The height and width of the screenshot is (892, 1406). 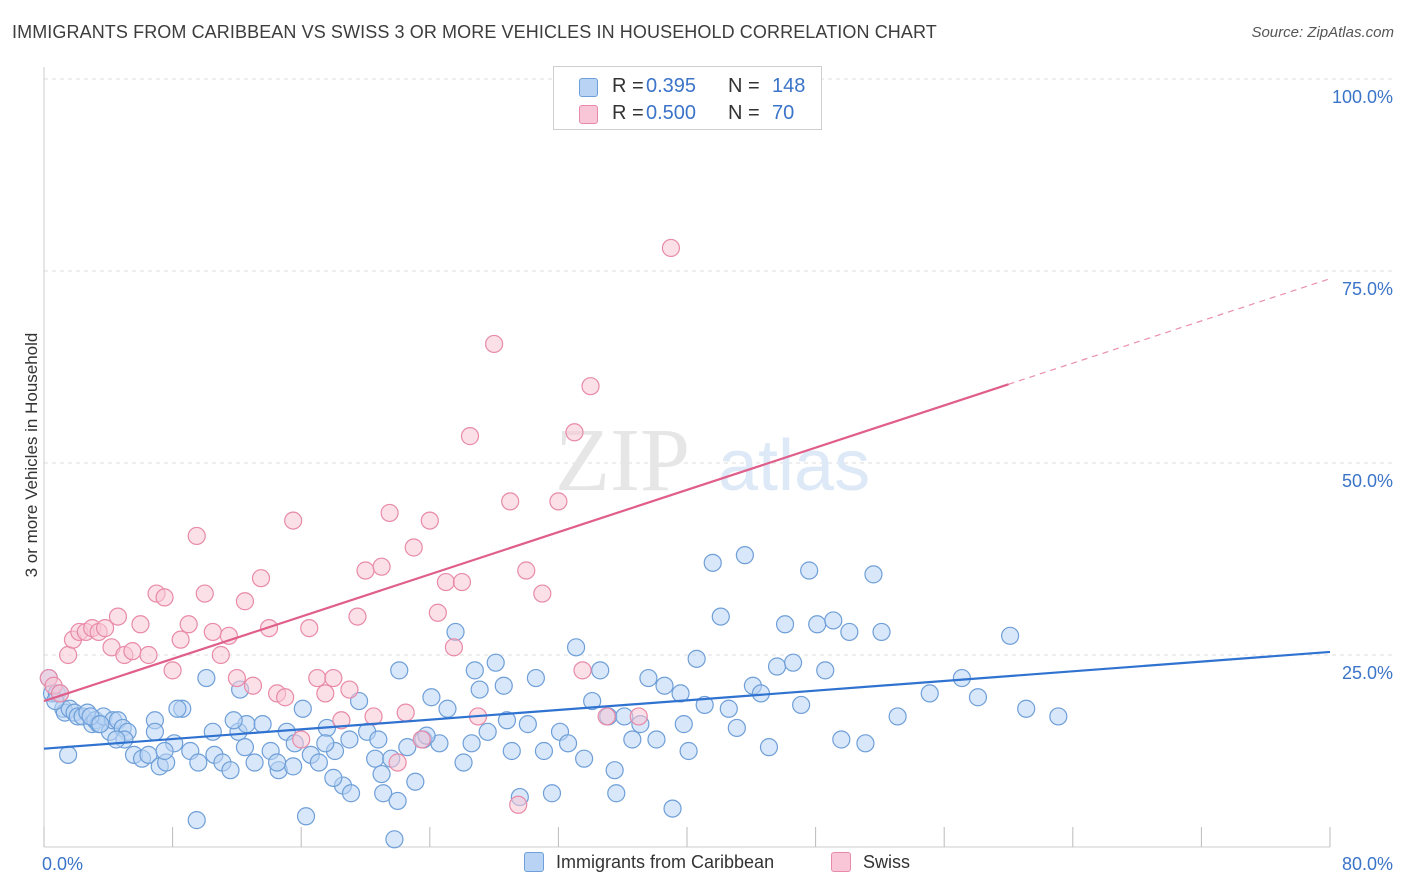 I want to click on swiss-legend-swatch, so click(x=841, y=862).